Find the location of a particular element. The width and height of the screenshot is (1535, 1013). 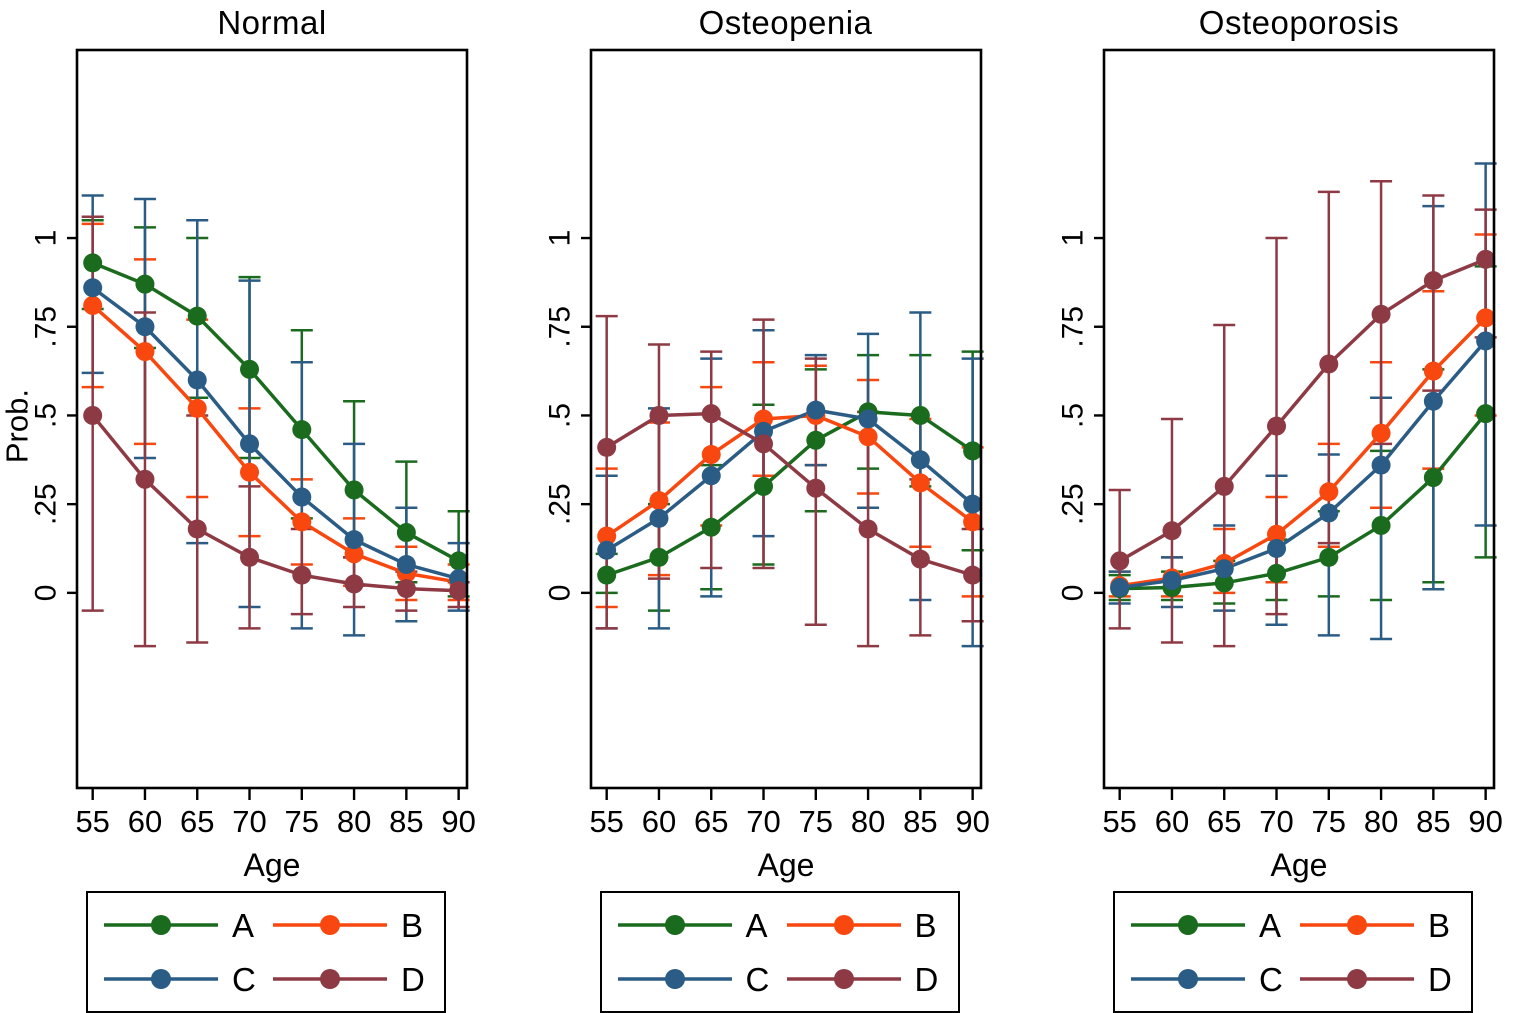

error-bars is located at coordinates (275, 421).